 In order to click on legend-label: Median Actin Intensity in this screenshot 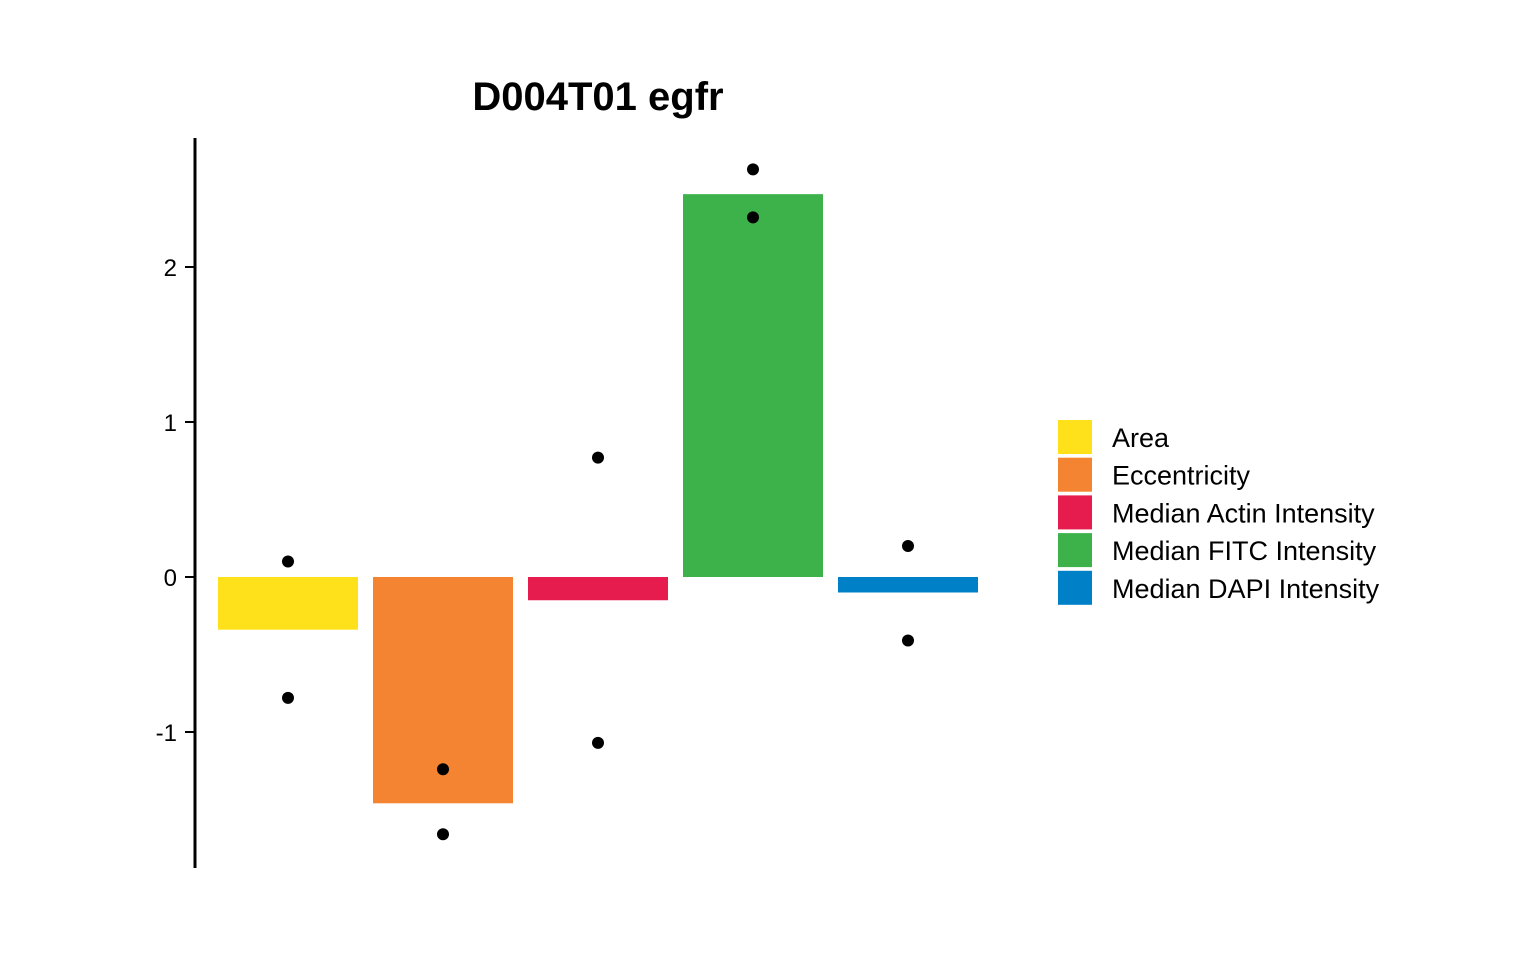, I will do `click(1243, 513)`.